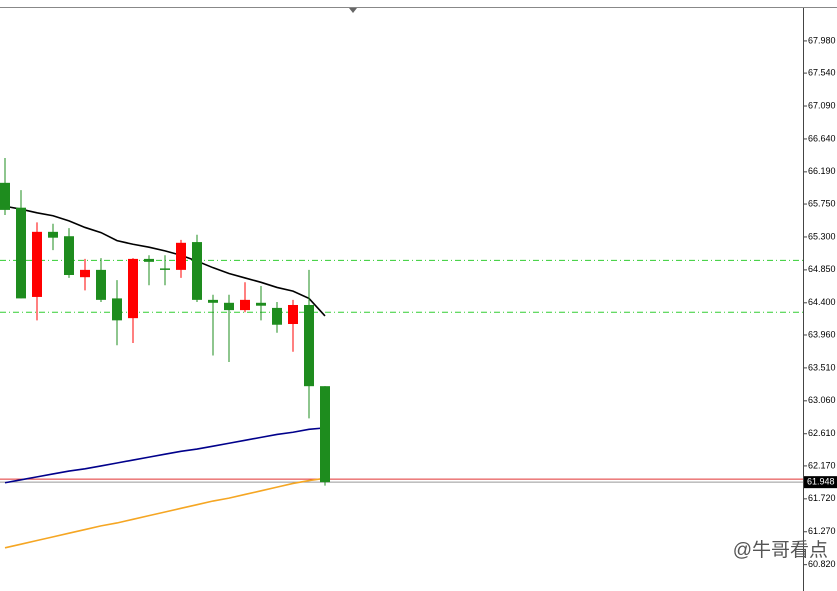  I want to click on price-label: 61.948, so click(821, 482).